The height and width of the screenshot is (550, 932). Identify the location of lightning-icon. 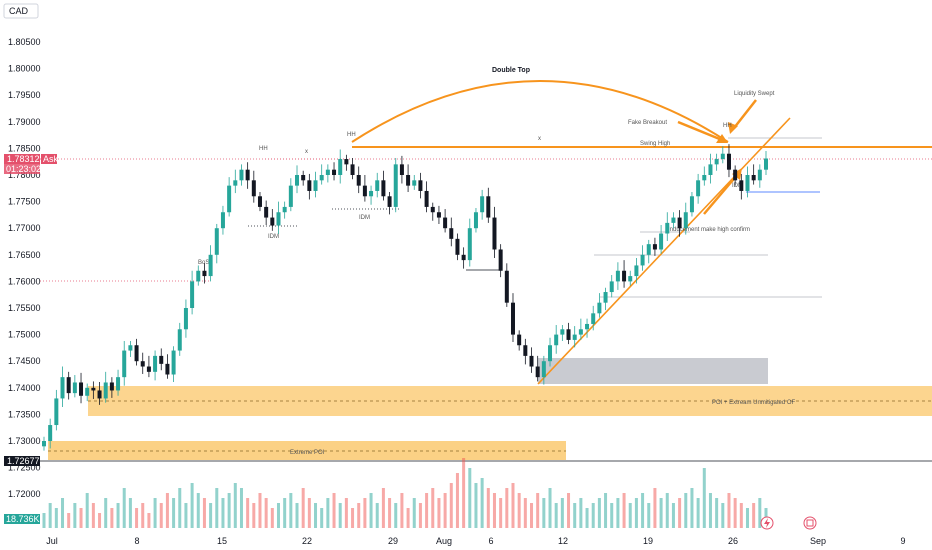
(767, 523).